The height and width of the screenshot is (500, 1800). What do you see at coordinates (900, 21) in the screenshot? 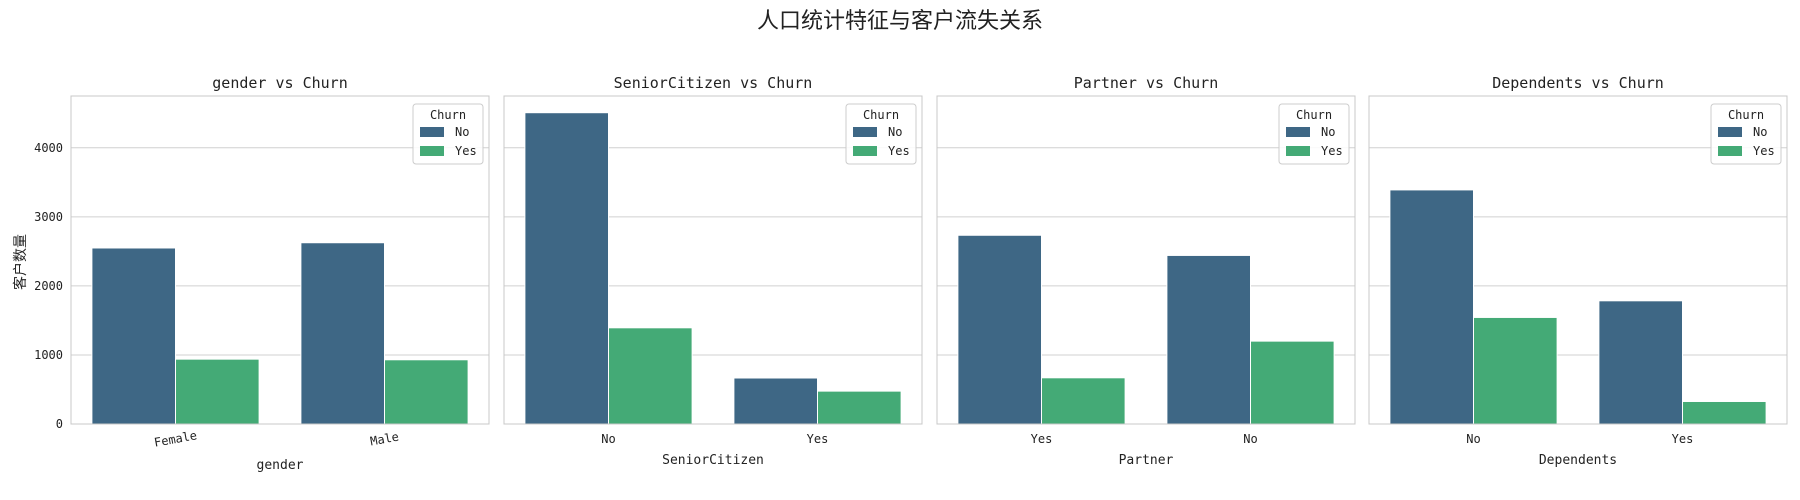
I see `figure-suptitle: 人口统计特征与客户流失关系` at bounding box center [900, 21].